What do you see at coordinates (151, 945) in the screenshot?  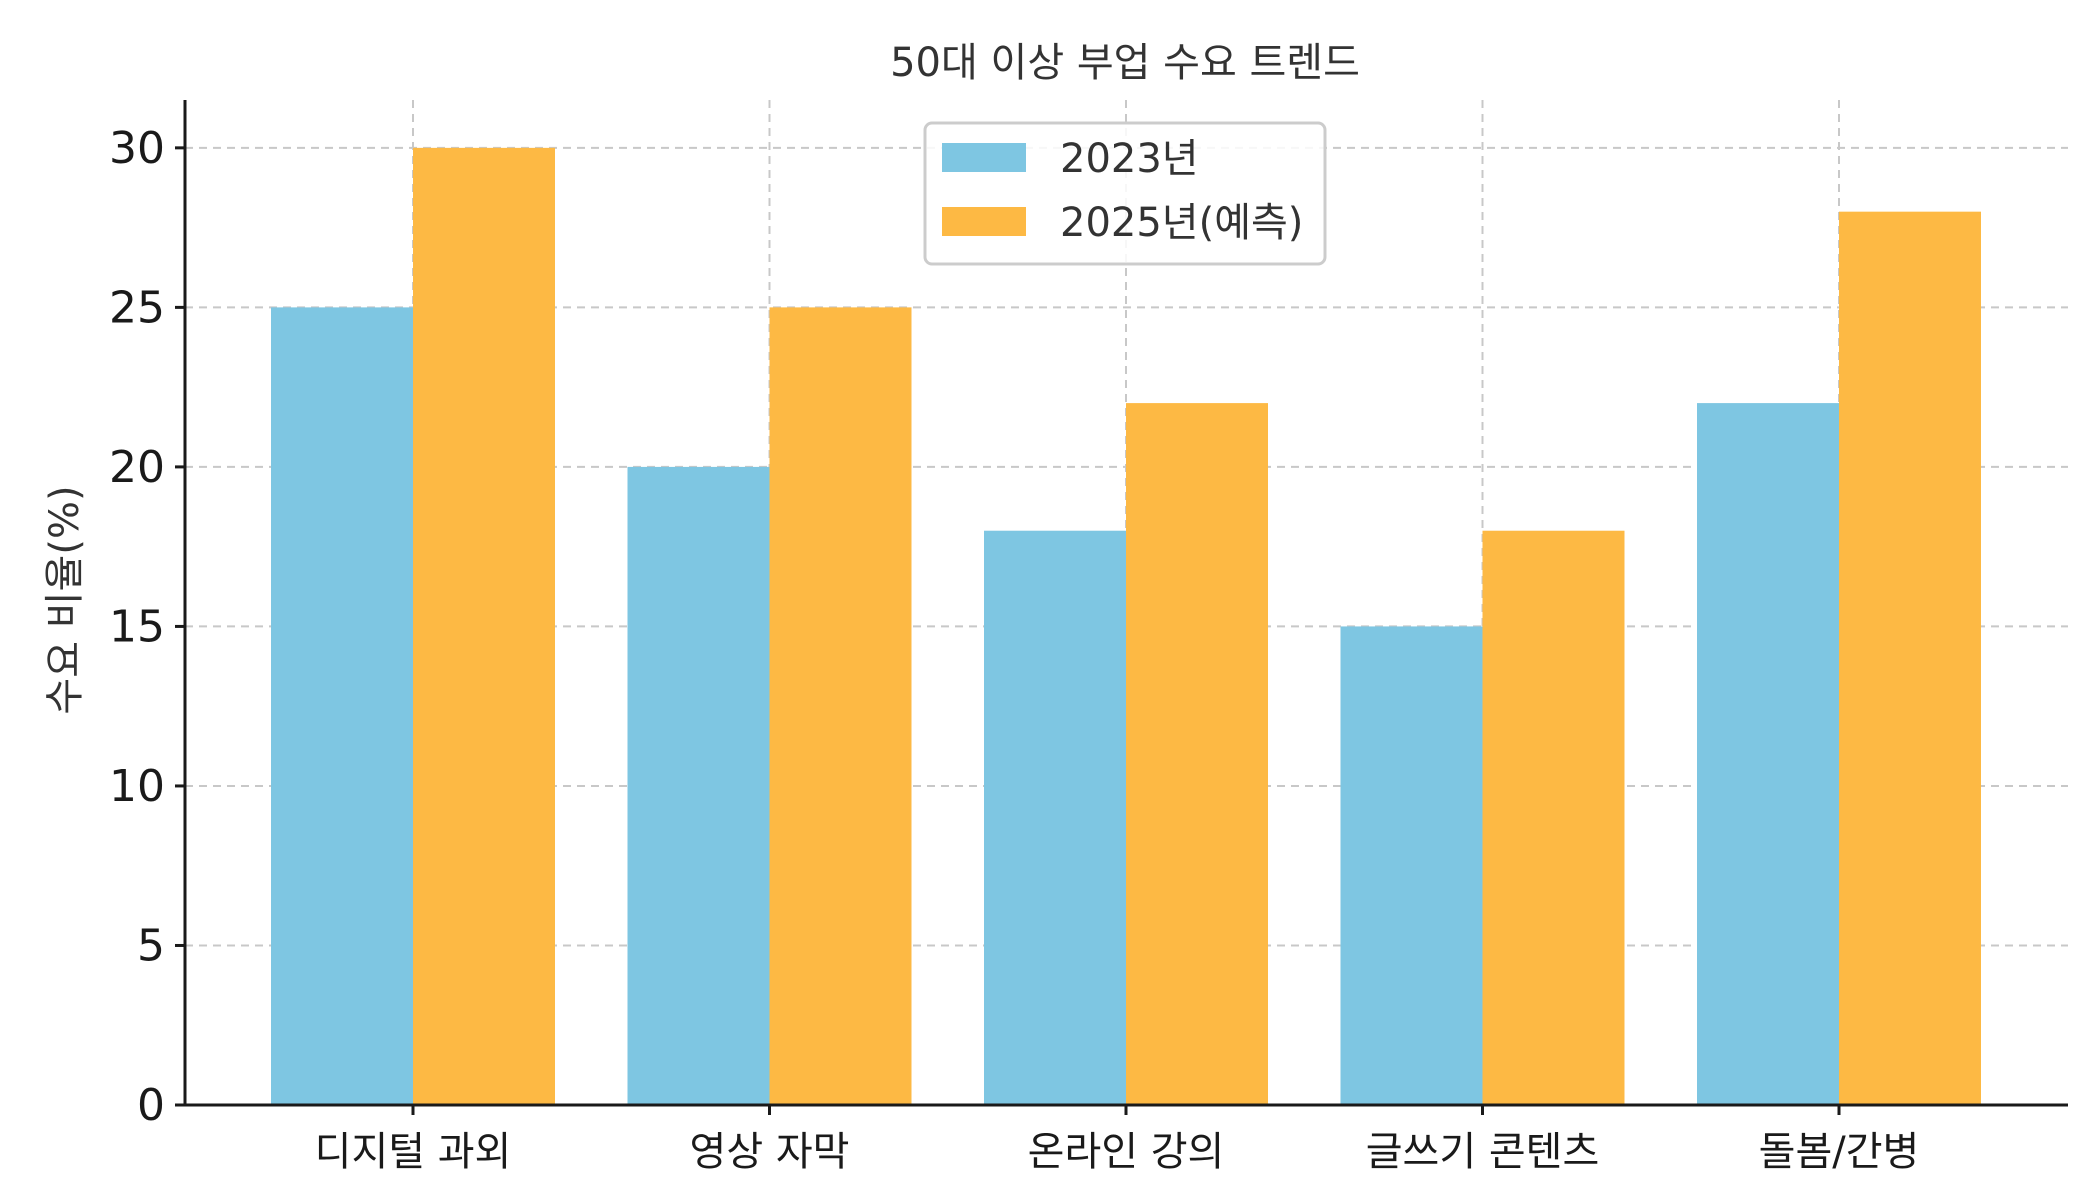 I see `y-tick-label: 5` at bounding box center [151, 945].